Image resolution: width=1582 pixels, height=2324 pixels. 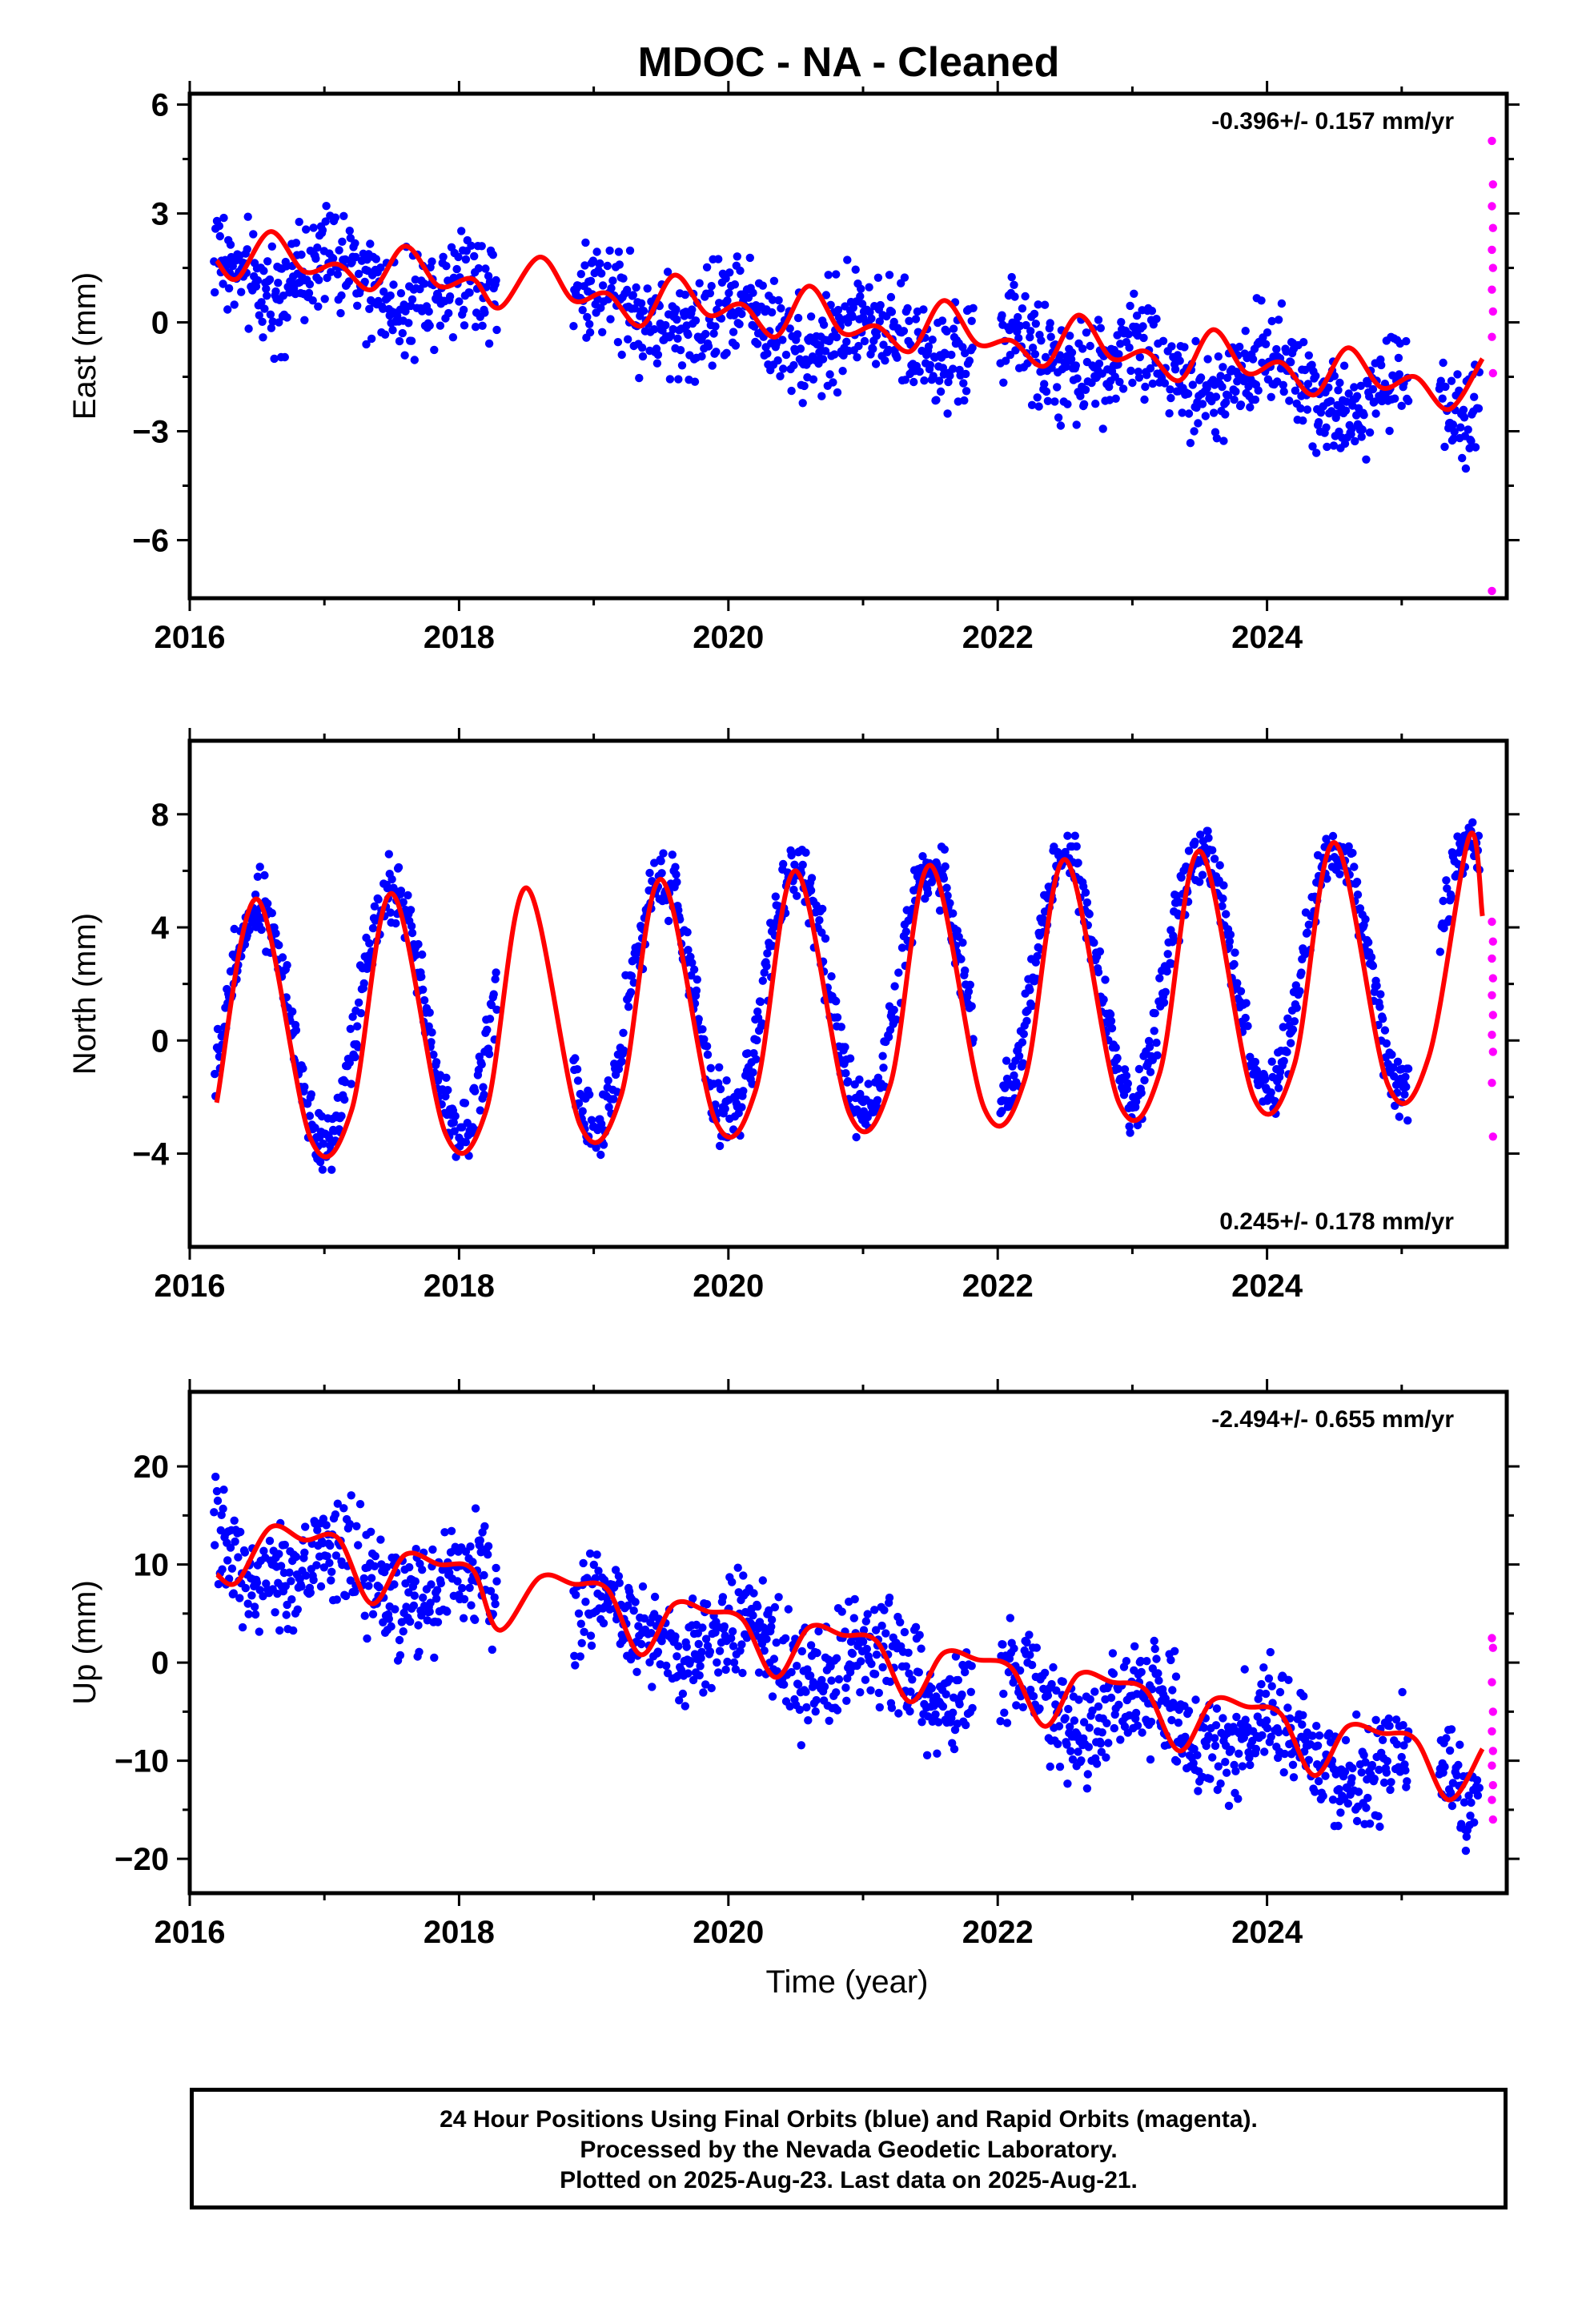 I want to click on x-tick-label: 2018, so click(x=459, y=637).